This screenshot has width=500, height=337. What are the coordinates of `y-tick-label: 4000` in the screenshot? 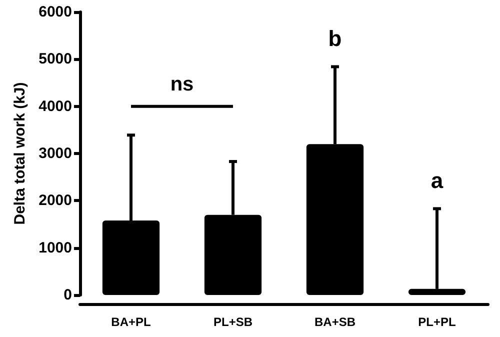 It's located at (55, 106).